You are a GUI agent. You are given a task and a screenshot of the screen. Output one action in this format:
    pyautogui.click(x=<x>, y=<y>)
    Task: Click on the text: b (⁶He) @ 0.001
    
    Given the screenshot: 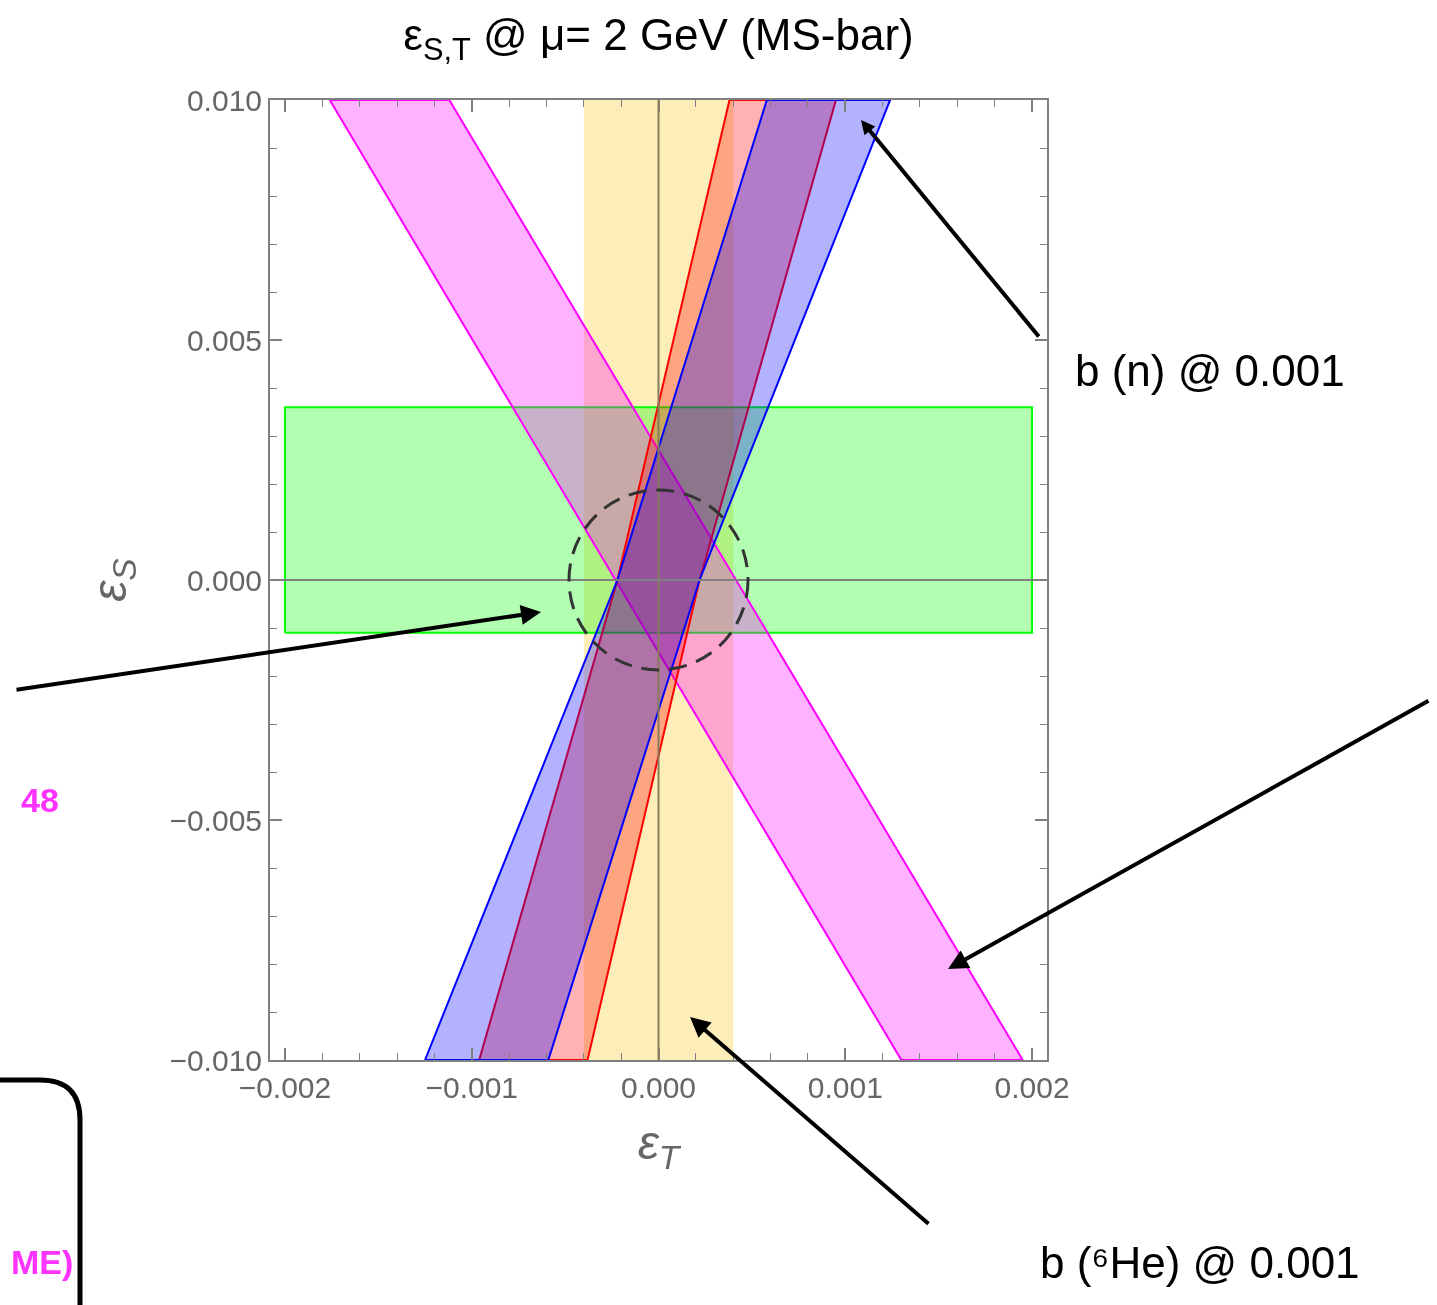 What is the action you would take?
    pyautogui.click(x=1200, y=1262)
    